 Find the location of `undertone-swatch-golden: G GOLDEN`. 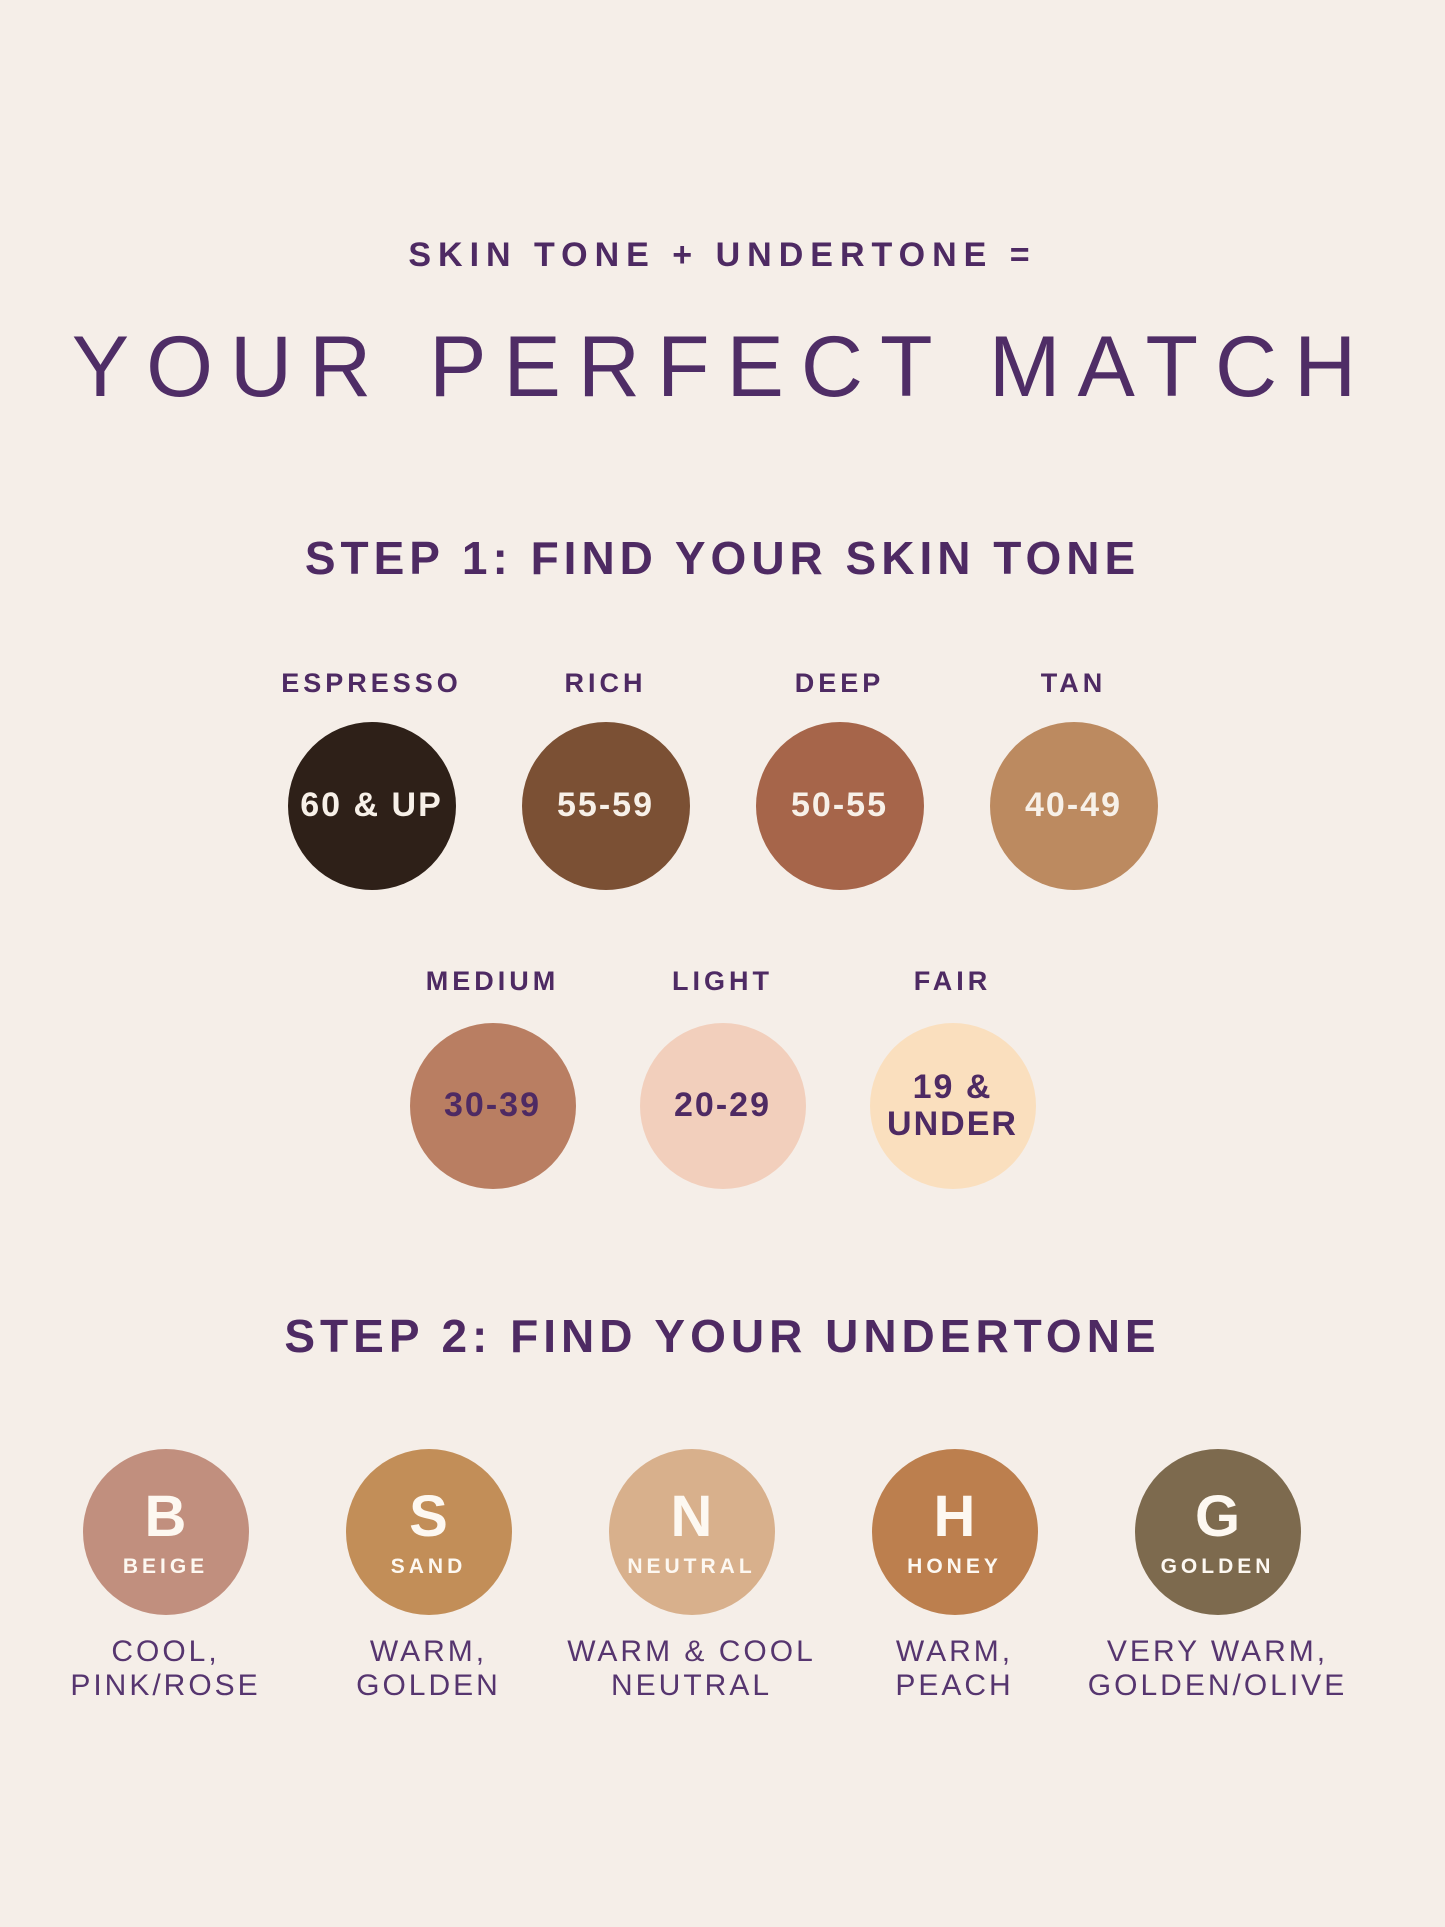

undertone-swatch-golden: G GOLDEN is located at coordinates (1217, 1532).